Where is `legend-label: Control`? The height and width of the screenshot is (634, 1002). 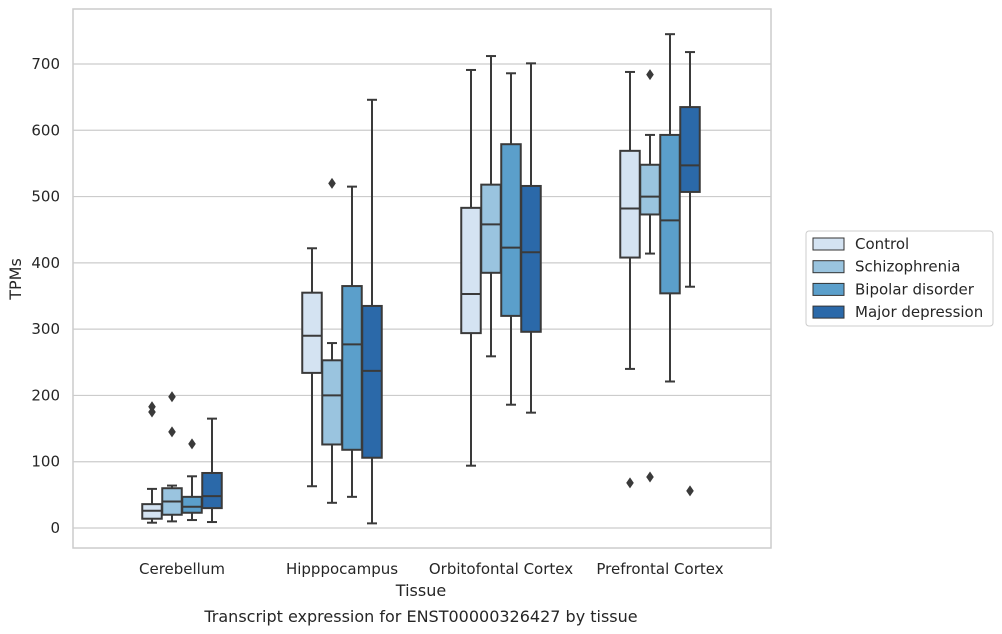 legend-label: Control is located at coordinates (882, 244).